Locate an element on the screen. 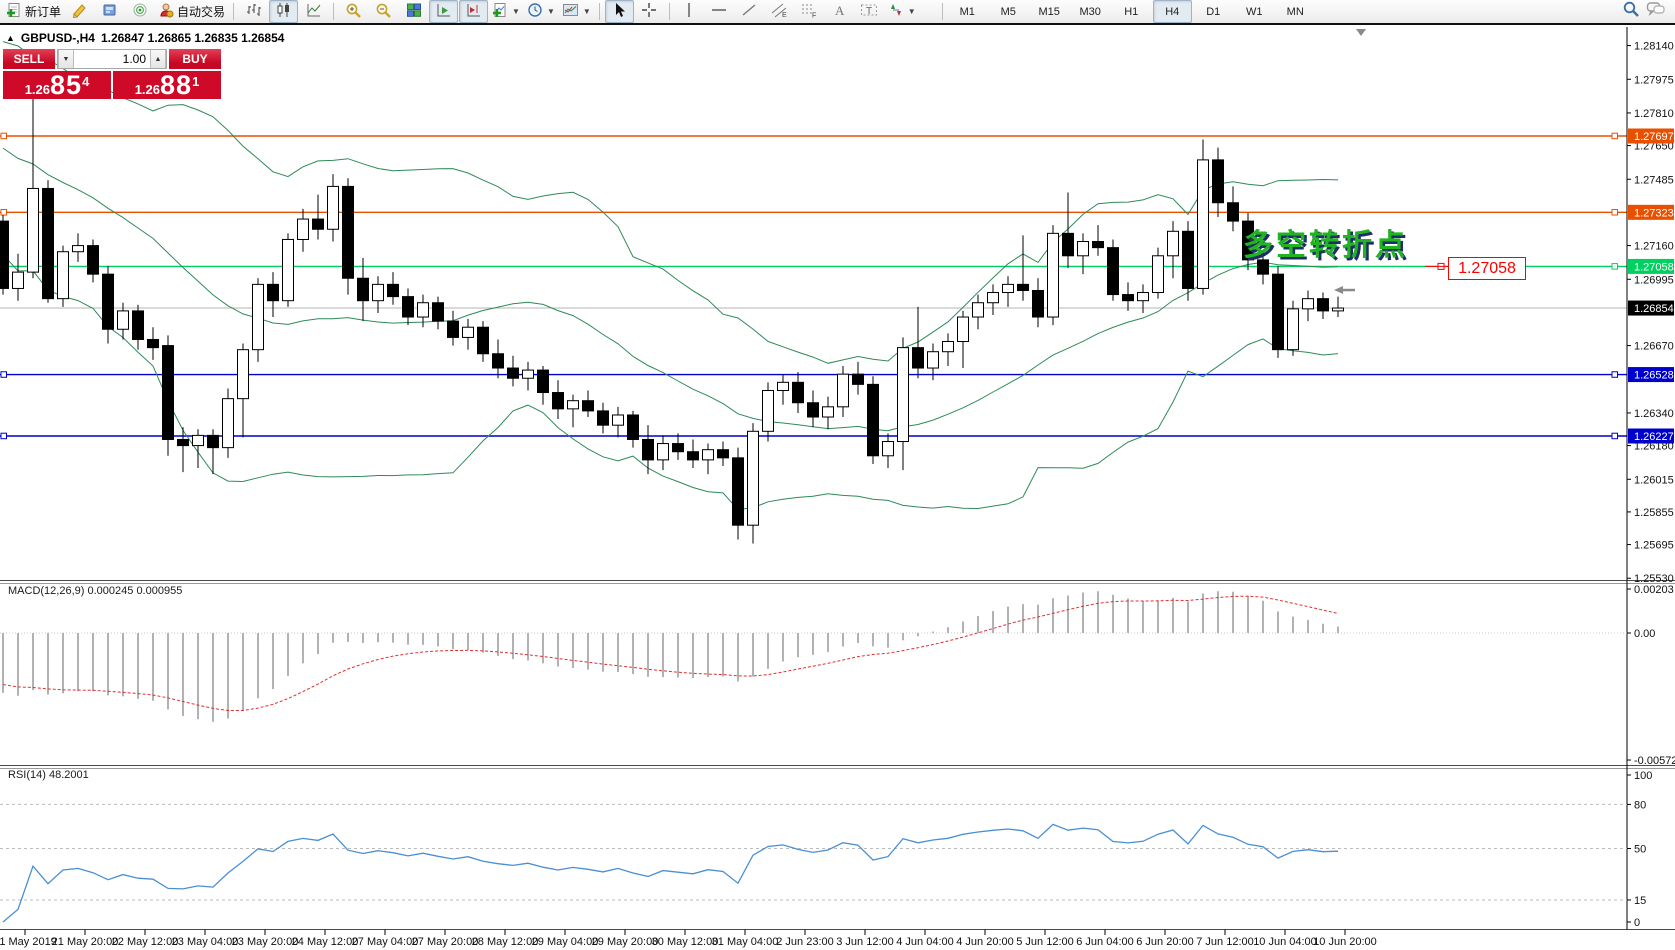 The image size is (1675, 950). cursor-icon is located at coordinates (619, 11).